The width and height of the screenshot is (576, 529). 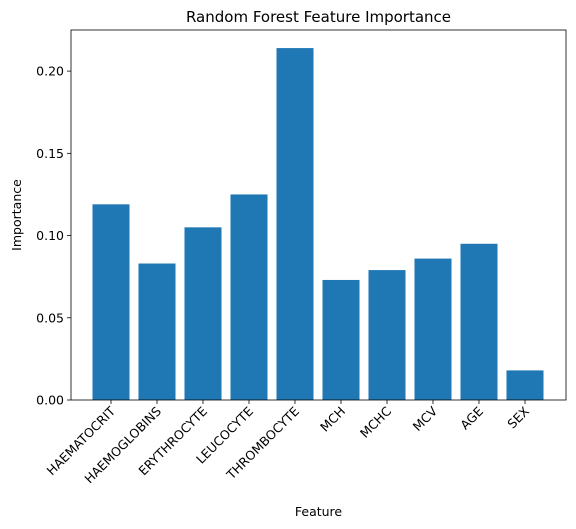 I want to click on bar-sex, so click(x=525, y=385).